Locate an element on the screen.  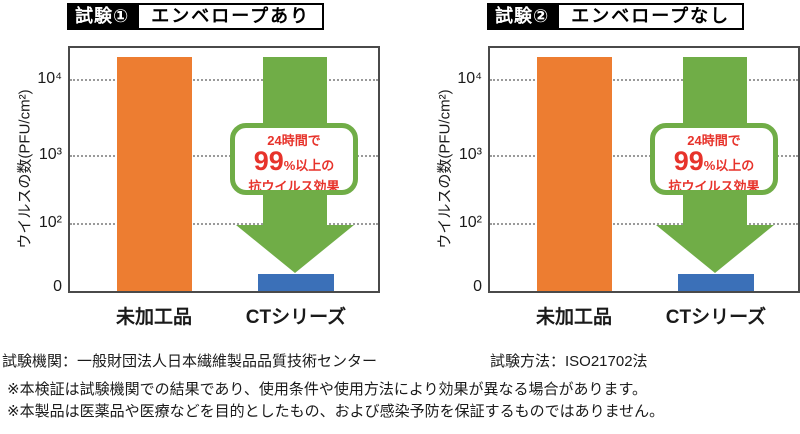
test-organization-text: 試験機関：一般財団法人日本繊維製品品質技術センター is located at coordinates (190, 361).